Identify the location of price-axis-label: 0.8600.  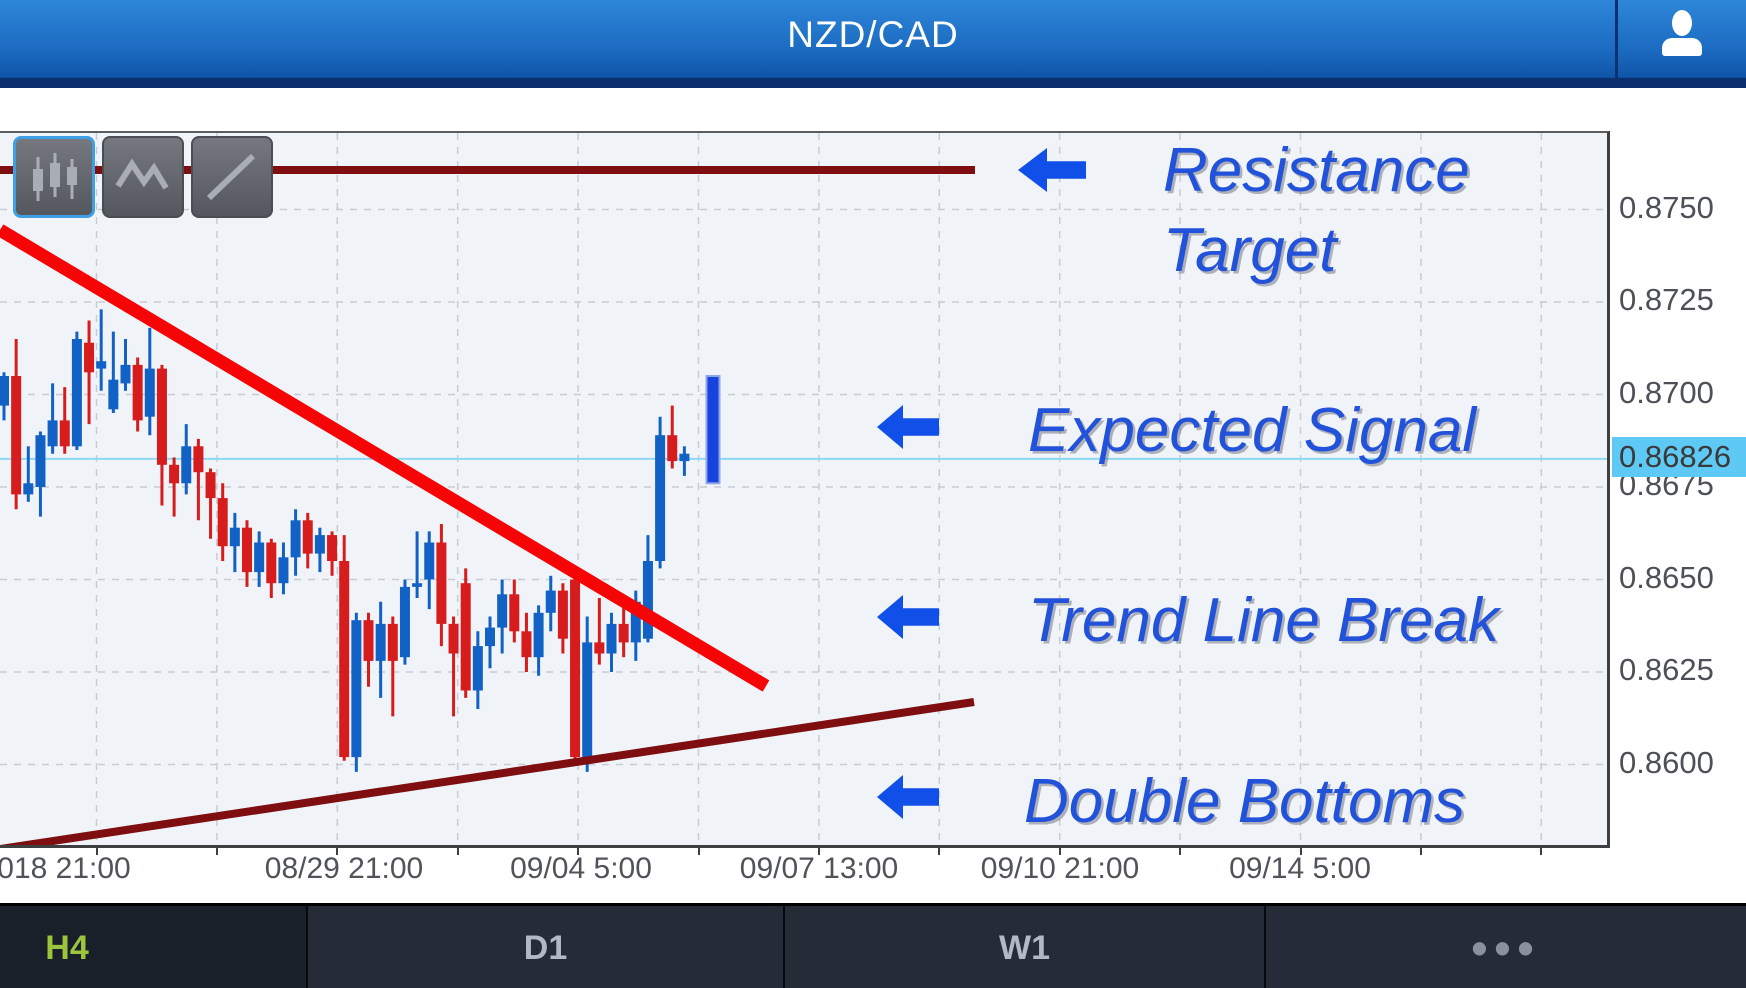
(1666, 762).